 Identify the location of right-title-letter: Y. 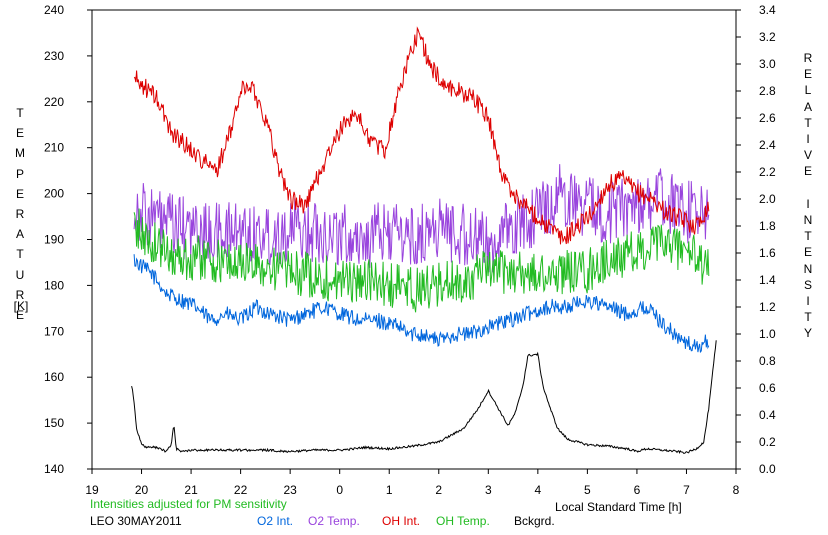
(807, 333).